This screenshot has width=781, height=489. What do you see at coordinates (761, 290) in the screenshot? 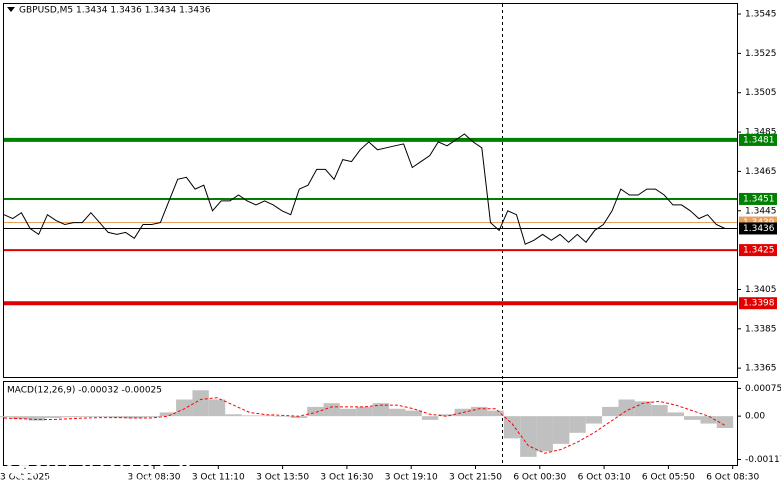
I see `y-tick-label: 1.3405` at bounding box center [761, 290].